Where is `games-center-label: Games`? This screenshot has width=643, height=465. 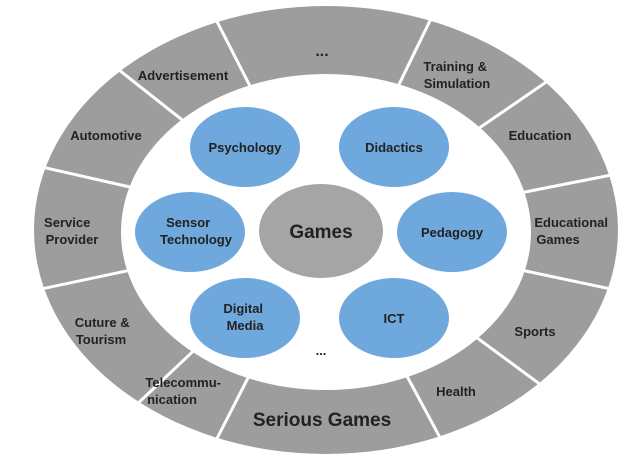 games-center-label: Games is located at coordinates (320, 232).